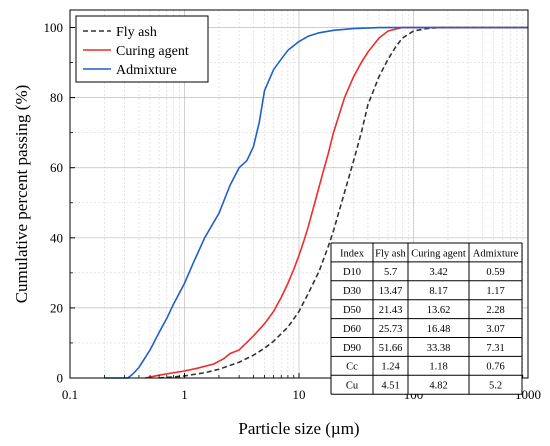 The width and height of the screenshot is (550, 446). I want to click on table-cell: 5.2, so click(495, 386).